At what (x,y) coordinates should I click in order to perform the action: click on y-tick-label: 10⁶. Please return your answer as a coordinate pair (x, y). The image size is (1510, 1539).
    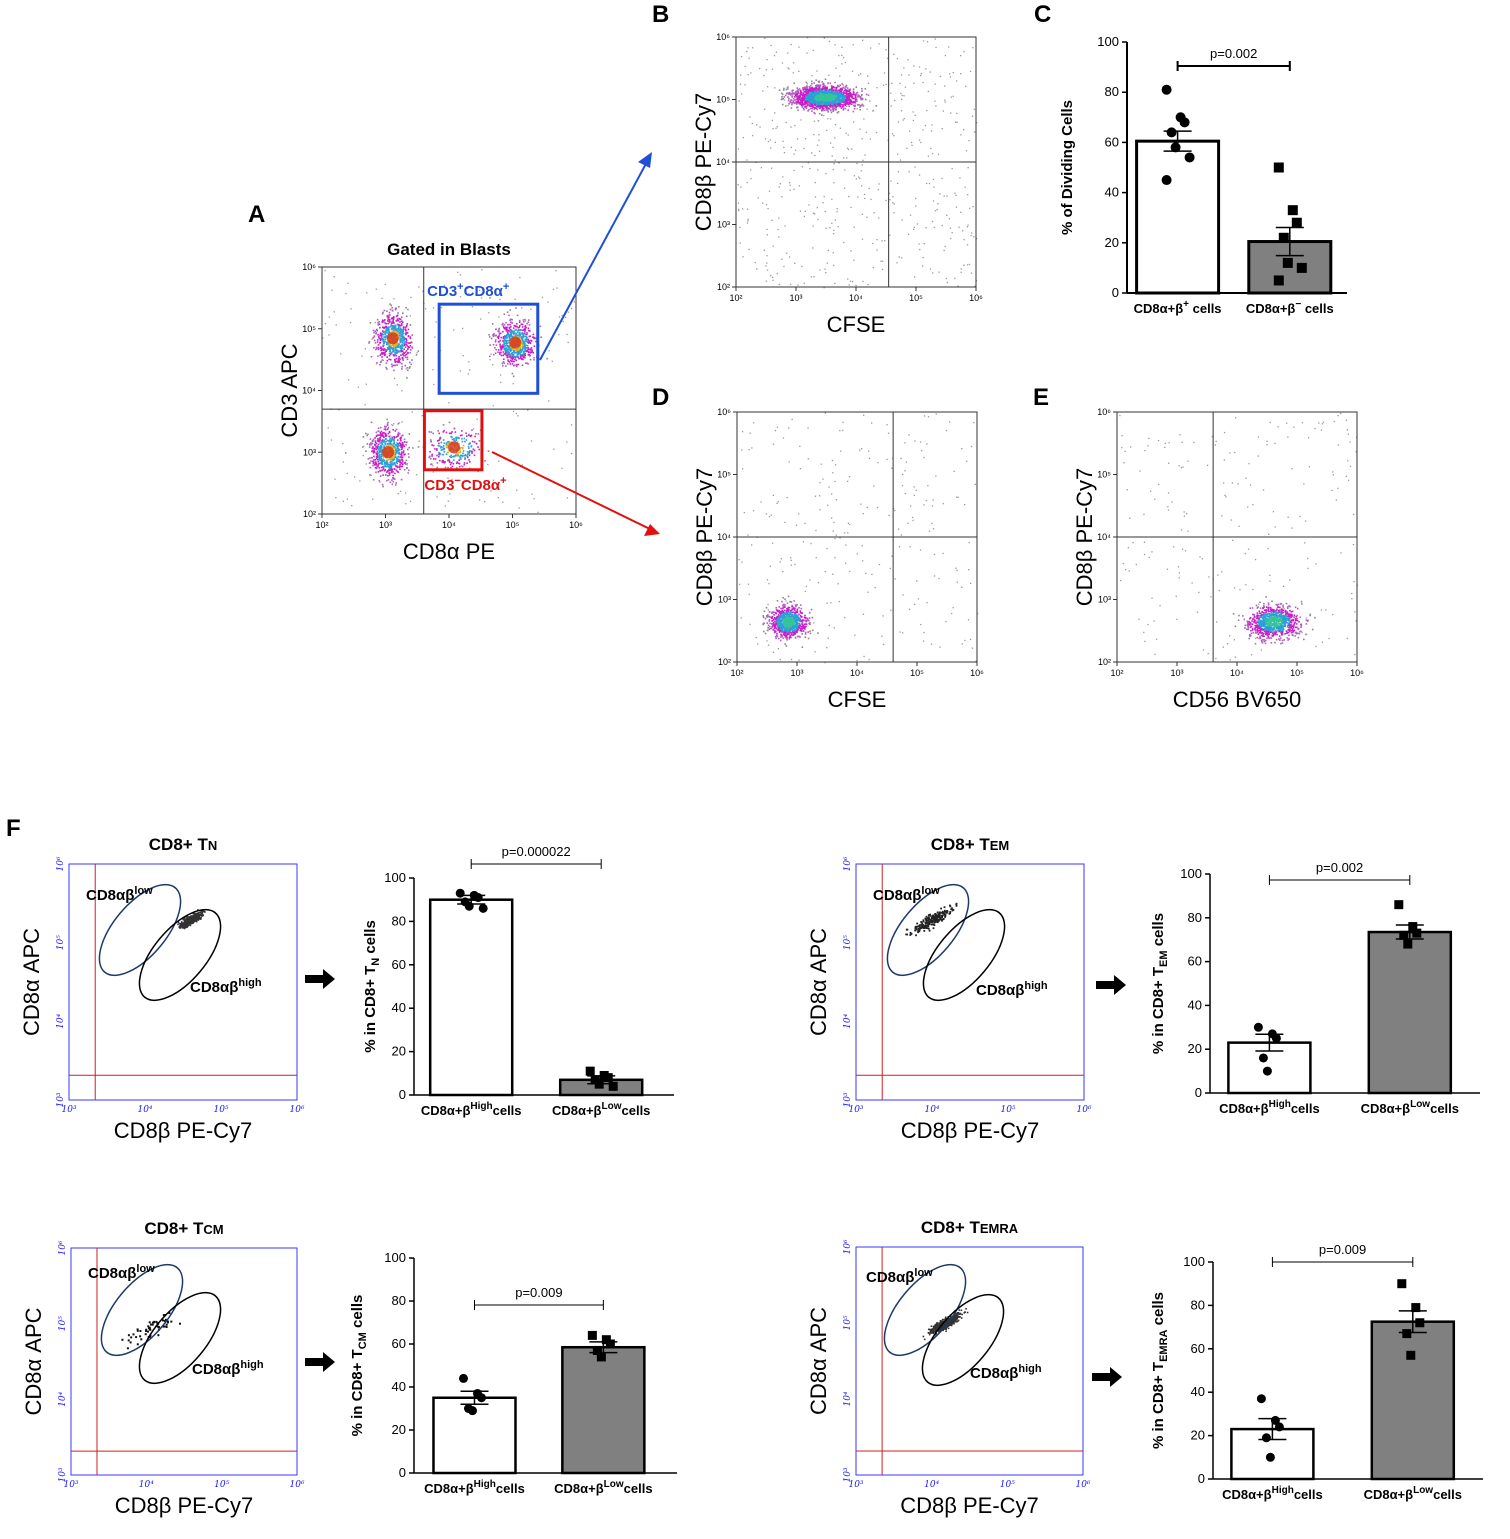
    Looking at the image, I should click on (723, 37).